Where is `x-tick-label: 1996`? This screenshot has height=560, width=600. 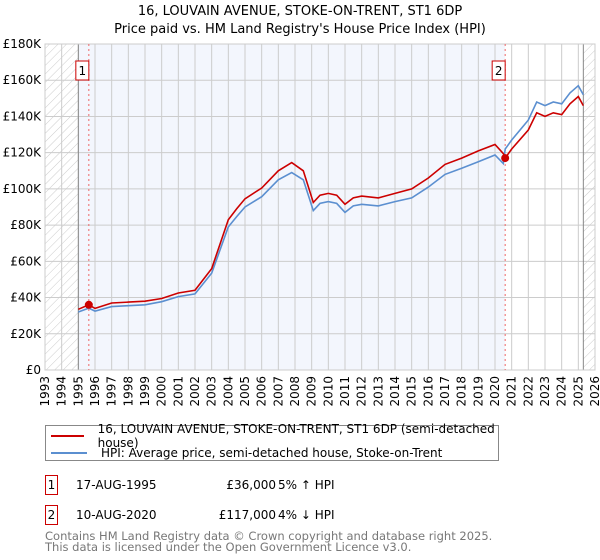
x-tick-label: 1996 is located at coordinates (95, 391).